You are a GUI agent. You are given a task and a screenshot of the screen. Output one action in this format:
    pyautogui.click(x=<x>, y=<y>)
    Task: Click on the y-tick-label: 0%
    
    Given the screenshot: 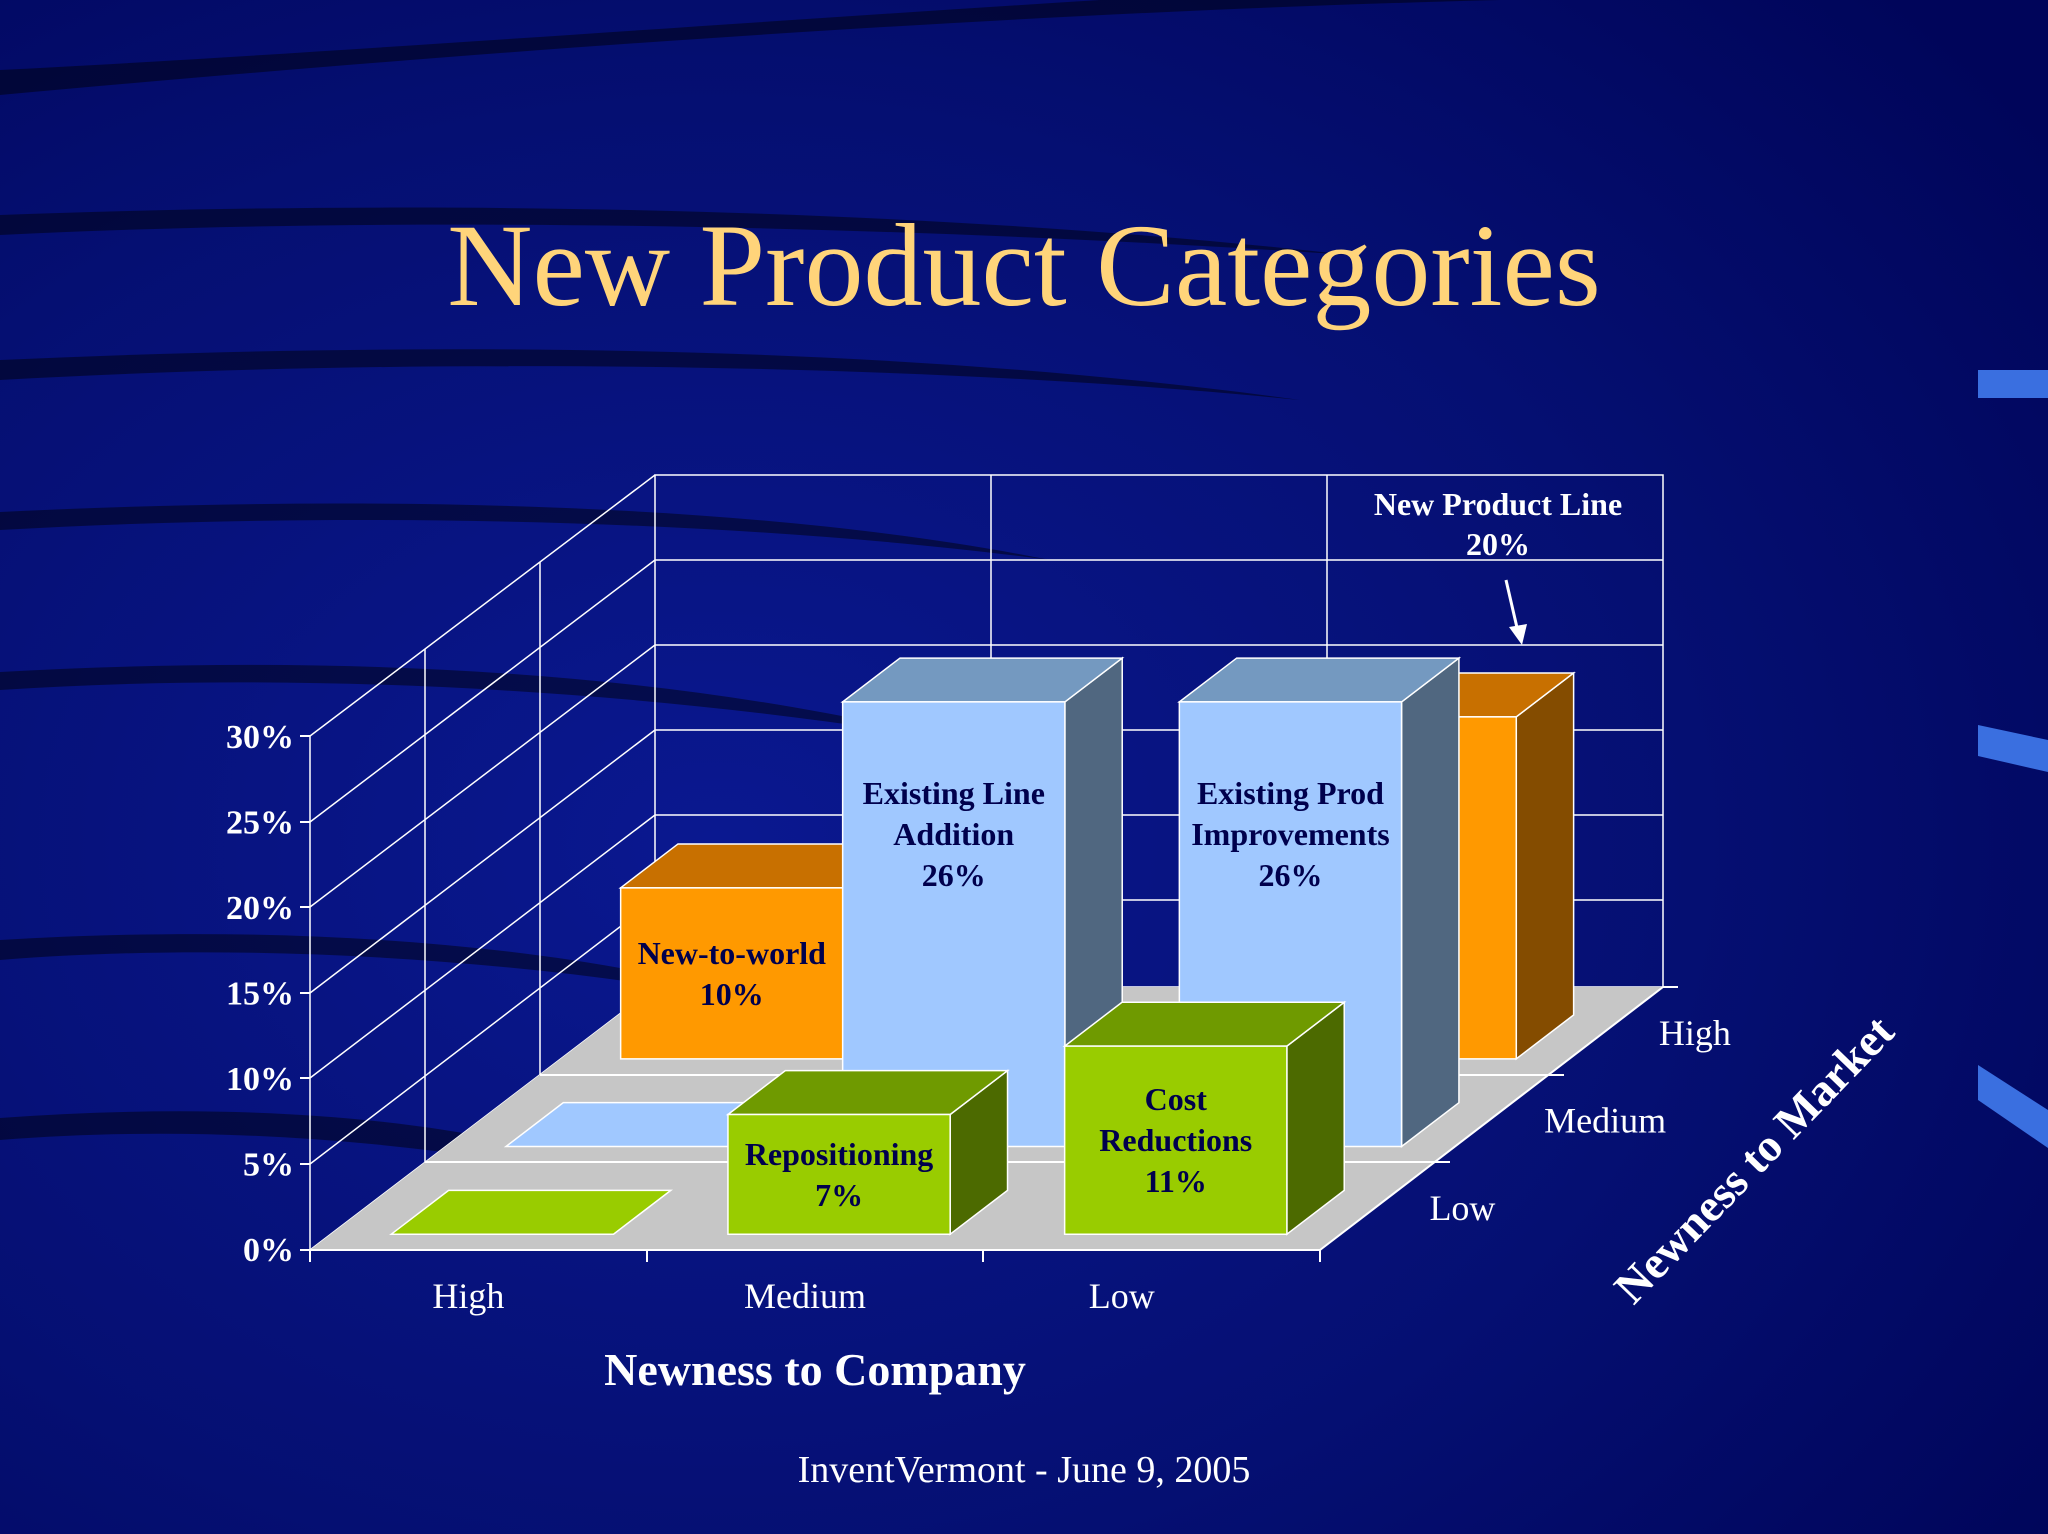 What is the action you would take?
    pyautogui.click(x=268, y=1250)
    